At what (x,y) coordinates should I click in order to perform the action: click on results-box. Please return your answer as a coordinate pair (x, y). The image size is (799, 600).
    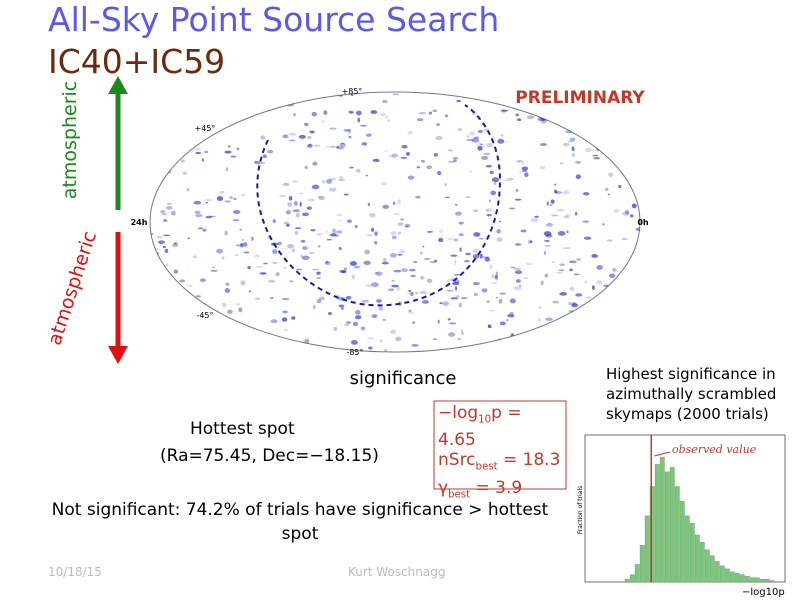
    Looking at the image, I should click on (500, 445).